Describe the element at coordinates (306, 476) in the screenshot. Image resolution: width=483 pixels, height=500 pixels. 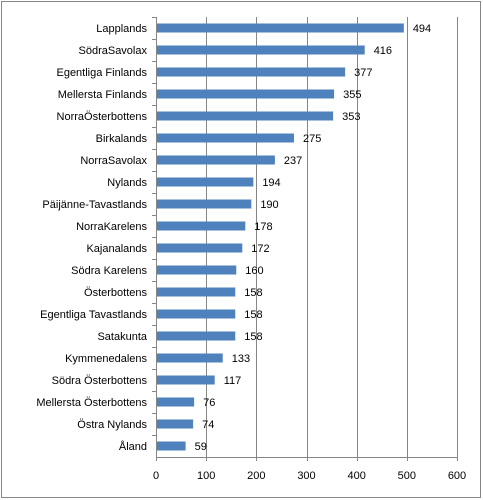
I see `x-tick-label: 300` at that location.